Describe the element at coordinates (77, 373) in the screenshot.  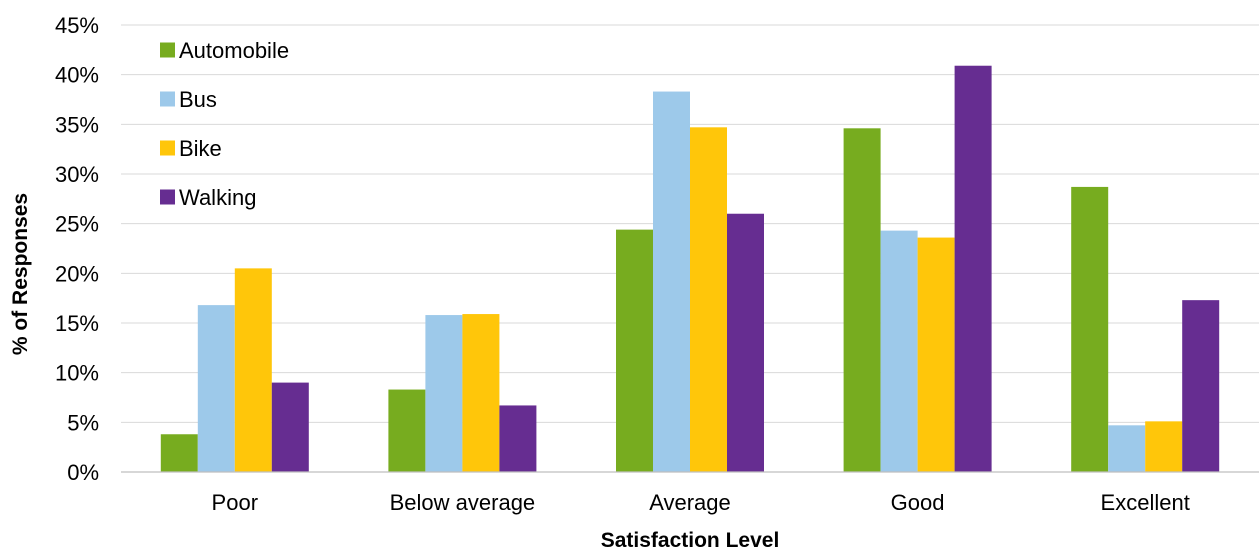
I see `y-tick-label: 10%` at that location.